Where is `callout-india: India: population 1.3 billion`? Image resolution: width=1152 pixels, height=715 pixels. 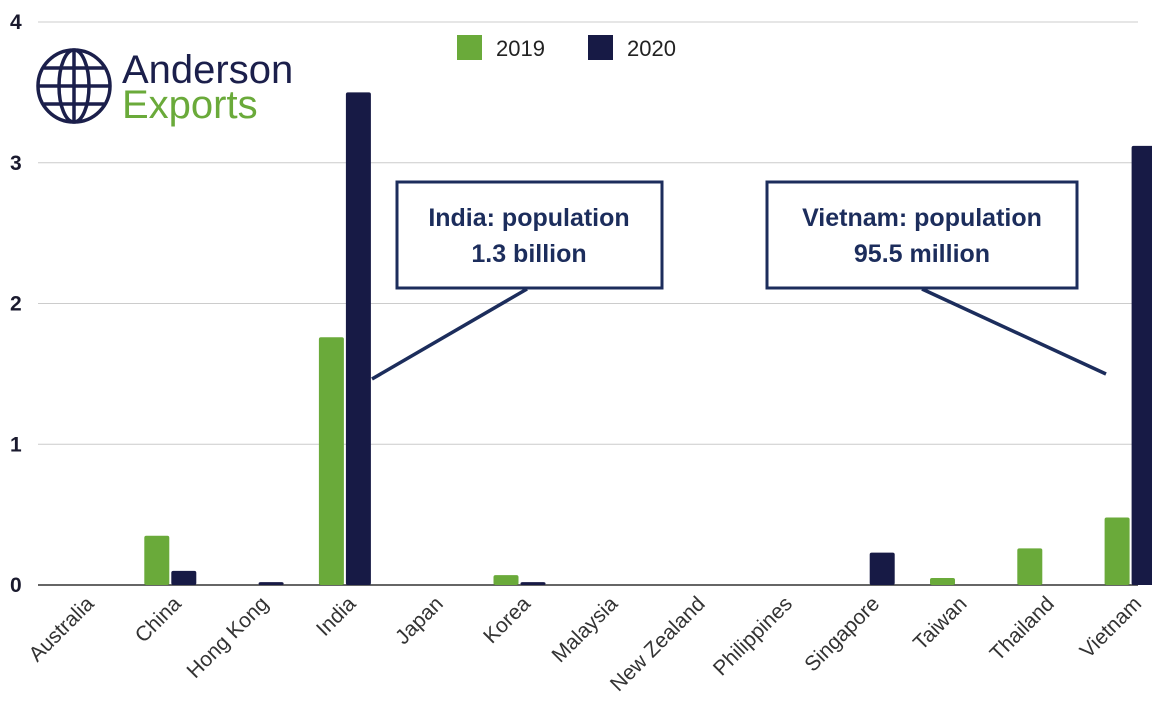
callout-india: India: population 1.3 billion is located at coordinates (517, 280).